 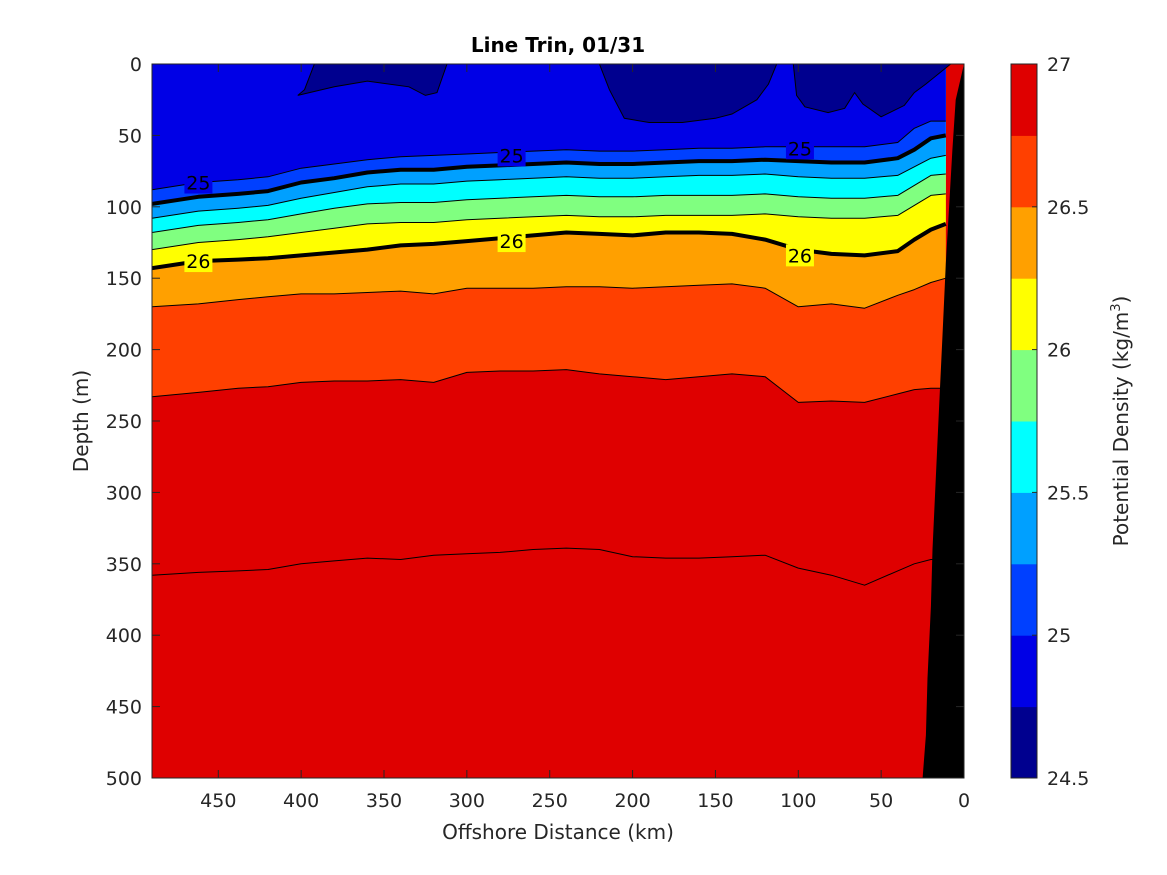 I want to click on colorbar-label-main: Potential Density (kg/m, so click(x=1121, y=429).